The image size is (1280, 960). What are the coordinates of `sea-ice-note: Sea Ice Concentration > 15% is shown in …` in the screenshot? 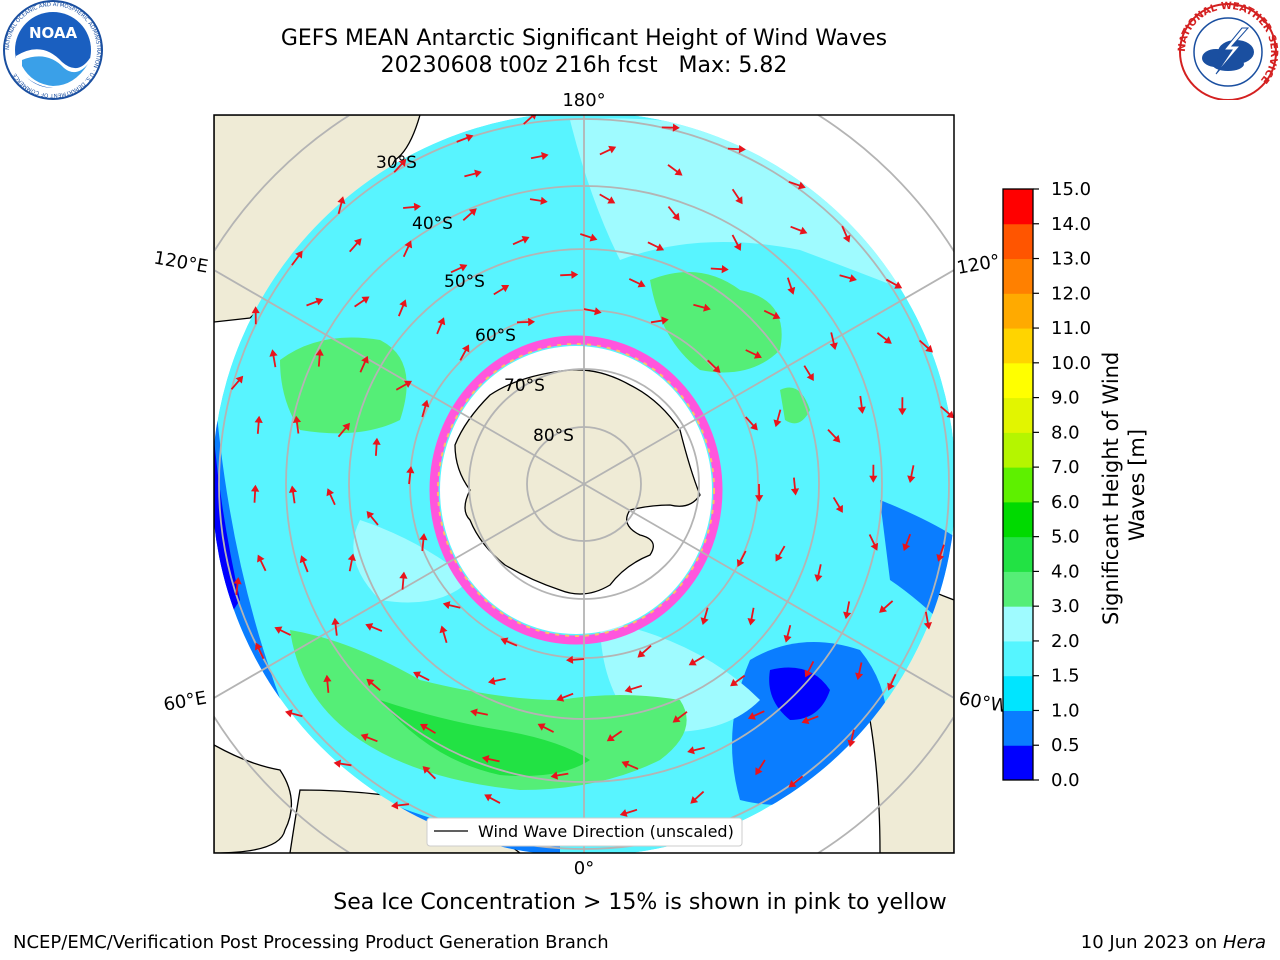 It's located at (640, 902).